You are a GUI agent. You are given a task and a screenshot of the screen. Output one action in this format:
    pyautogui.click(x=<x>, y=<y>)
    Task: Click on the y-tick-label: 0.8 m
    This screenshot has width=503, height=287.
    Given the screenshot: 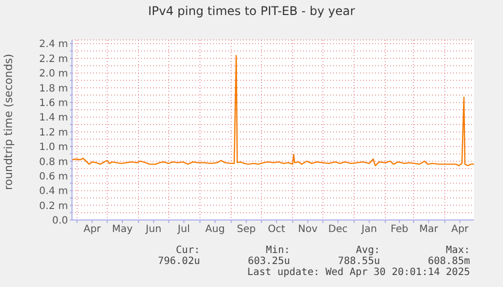 What is the action you would take?
    pyautogui.click(x=53, y=162)
    